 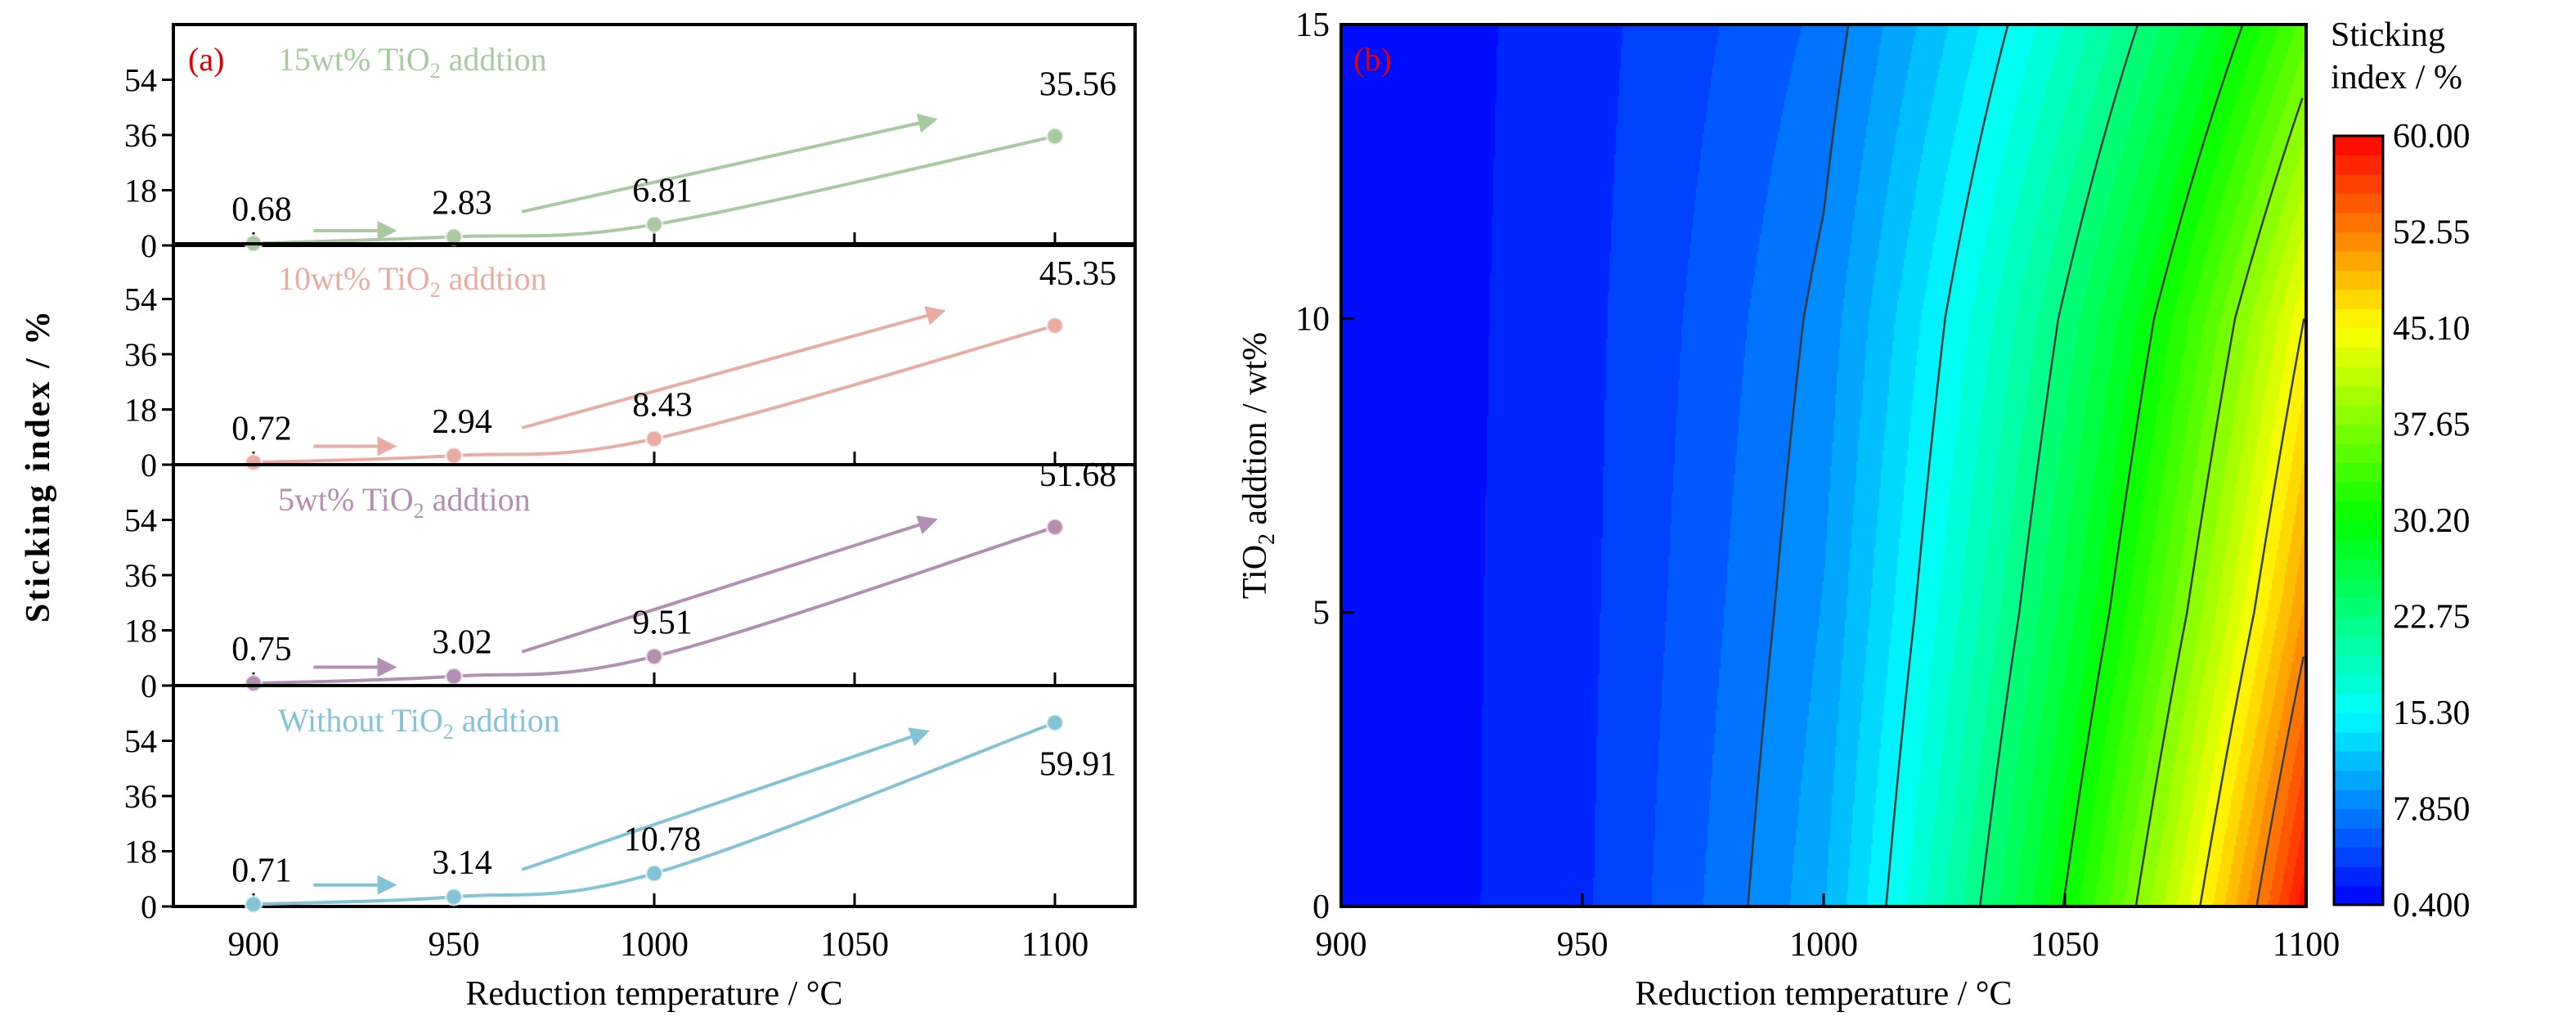 What do you see at coordinates (2432, 714) in the screenshot?
I see `colorbar-tick-label: 15.30` at bounding box center [2432, 714].